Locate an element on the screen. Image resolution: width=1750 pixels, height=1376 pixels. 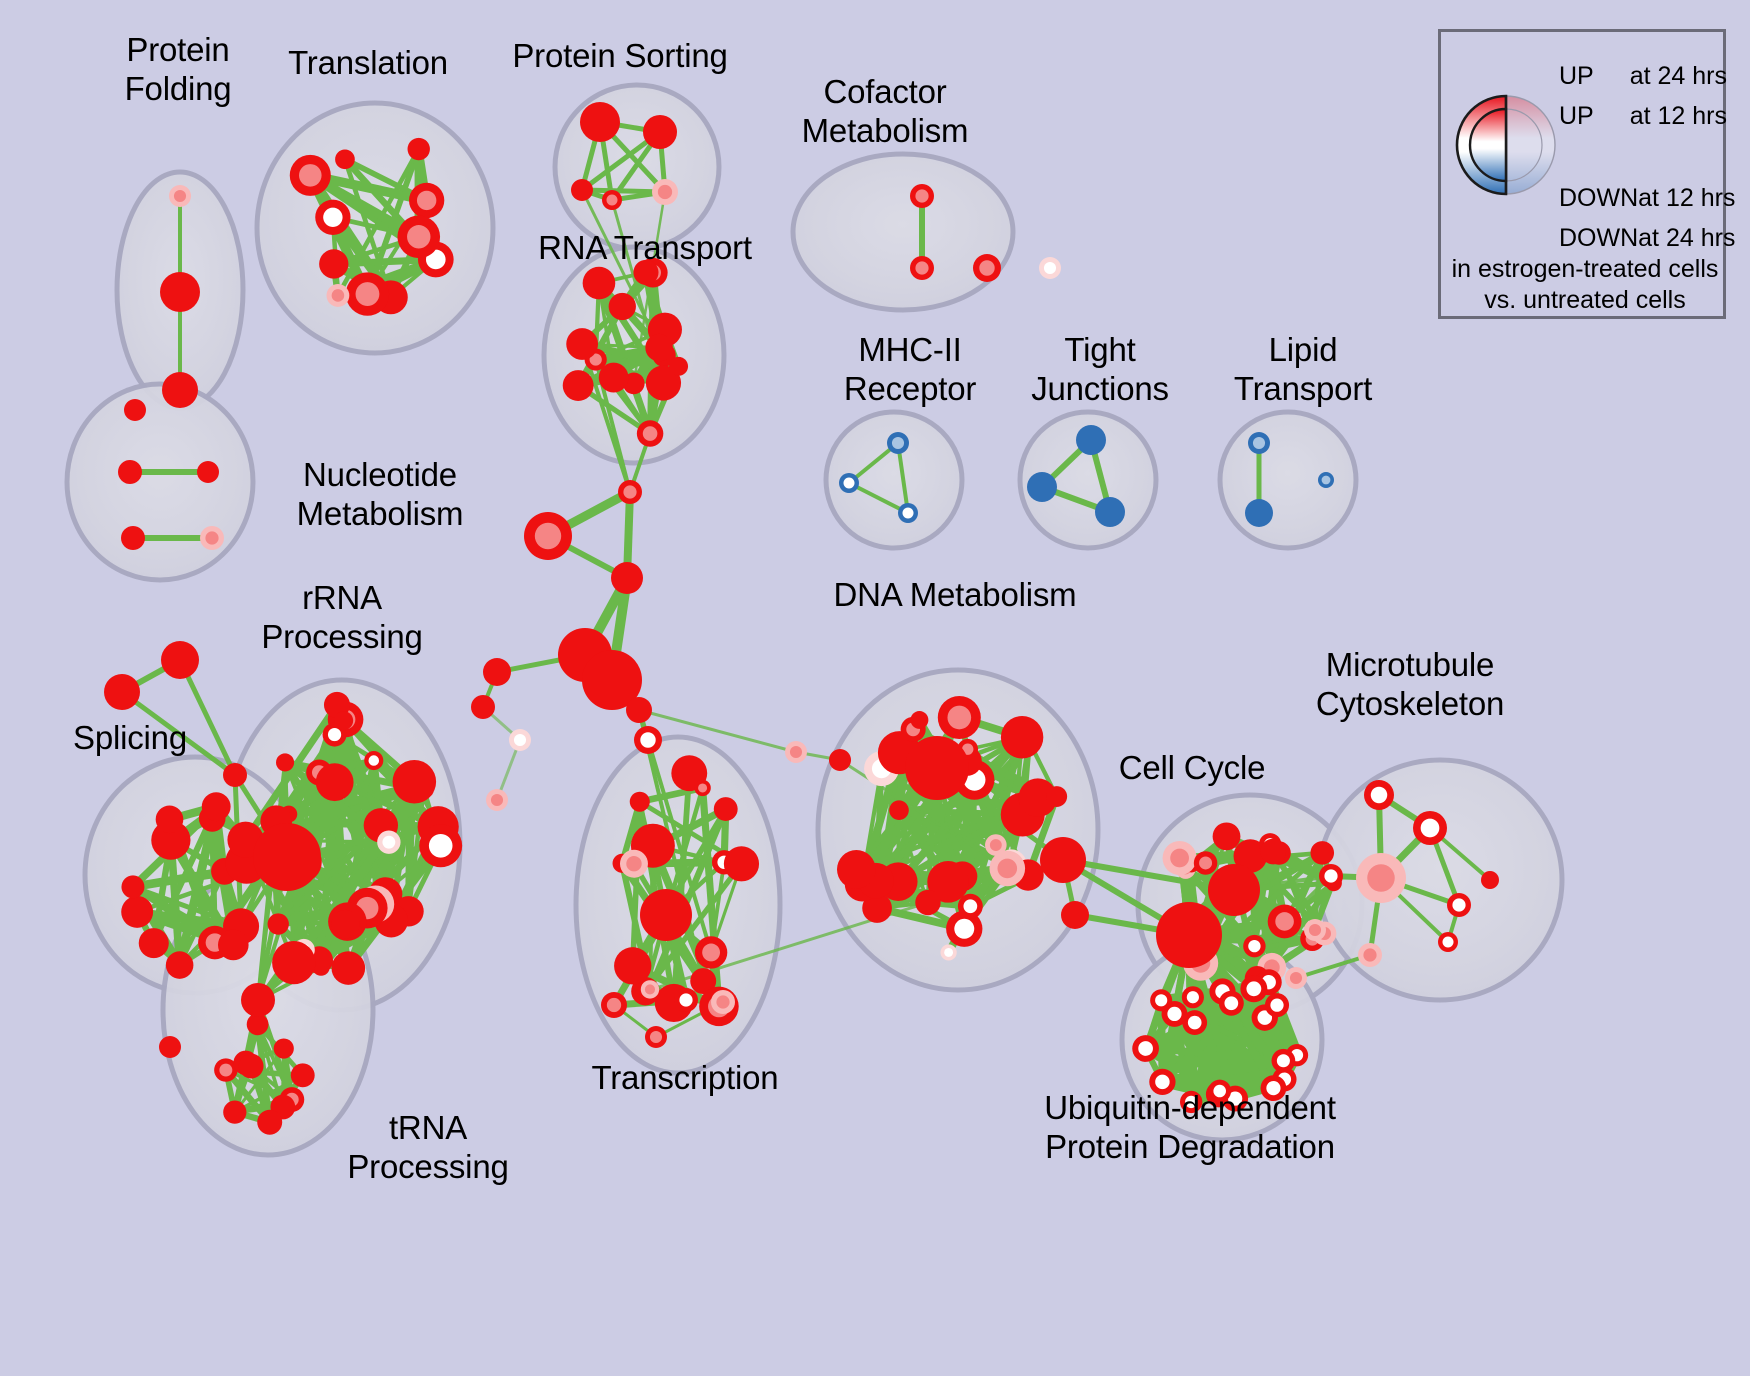
legend-row-down12: DOWN at 12 hrs is located at coordinates (1647, 198).